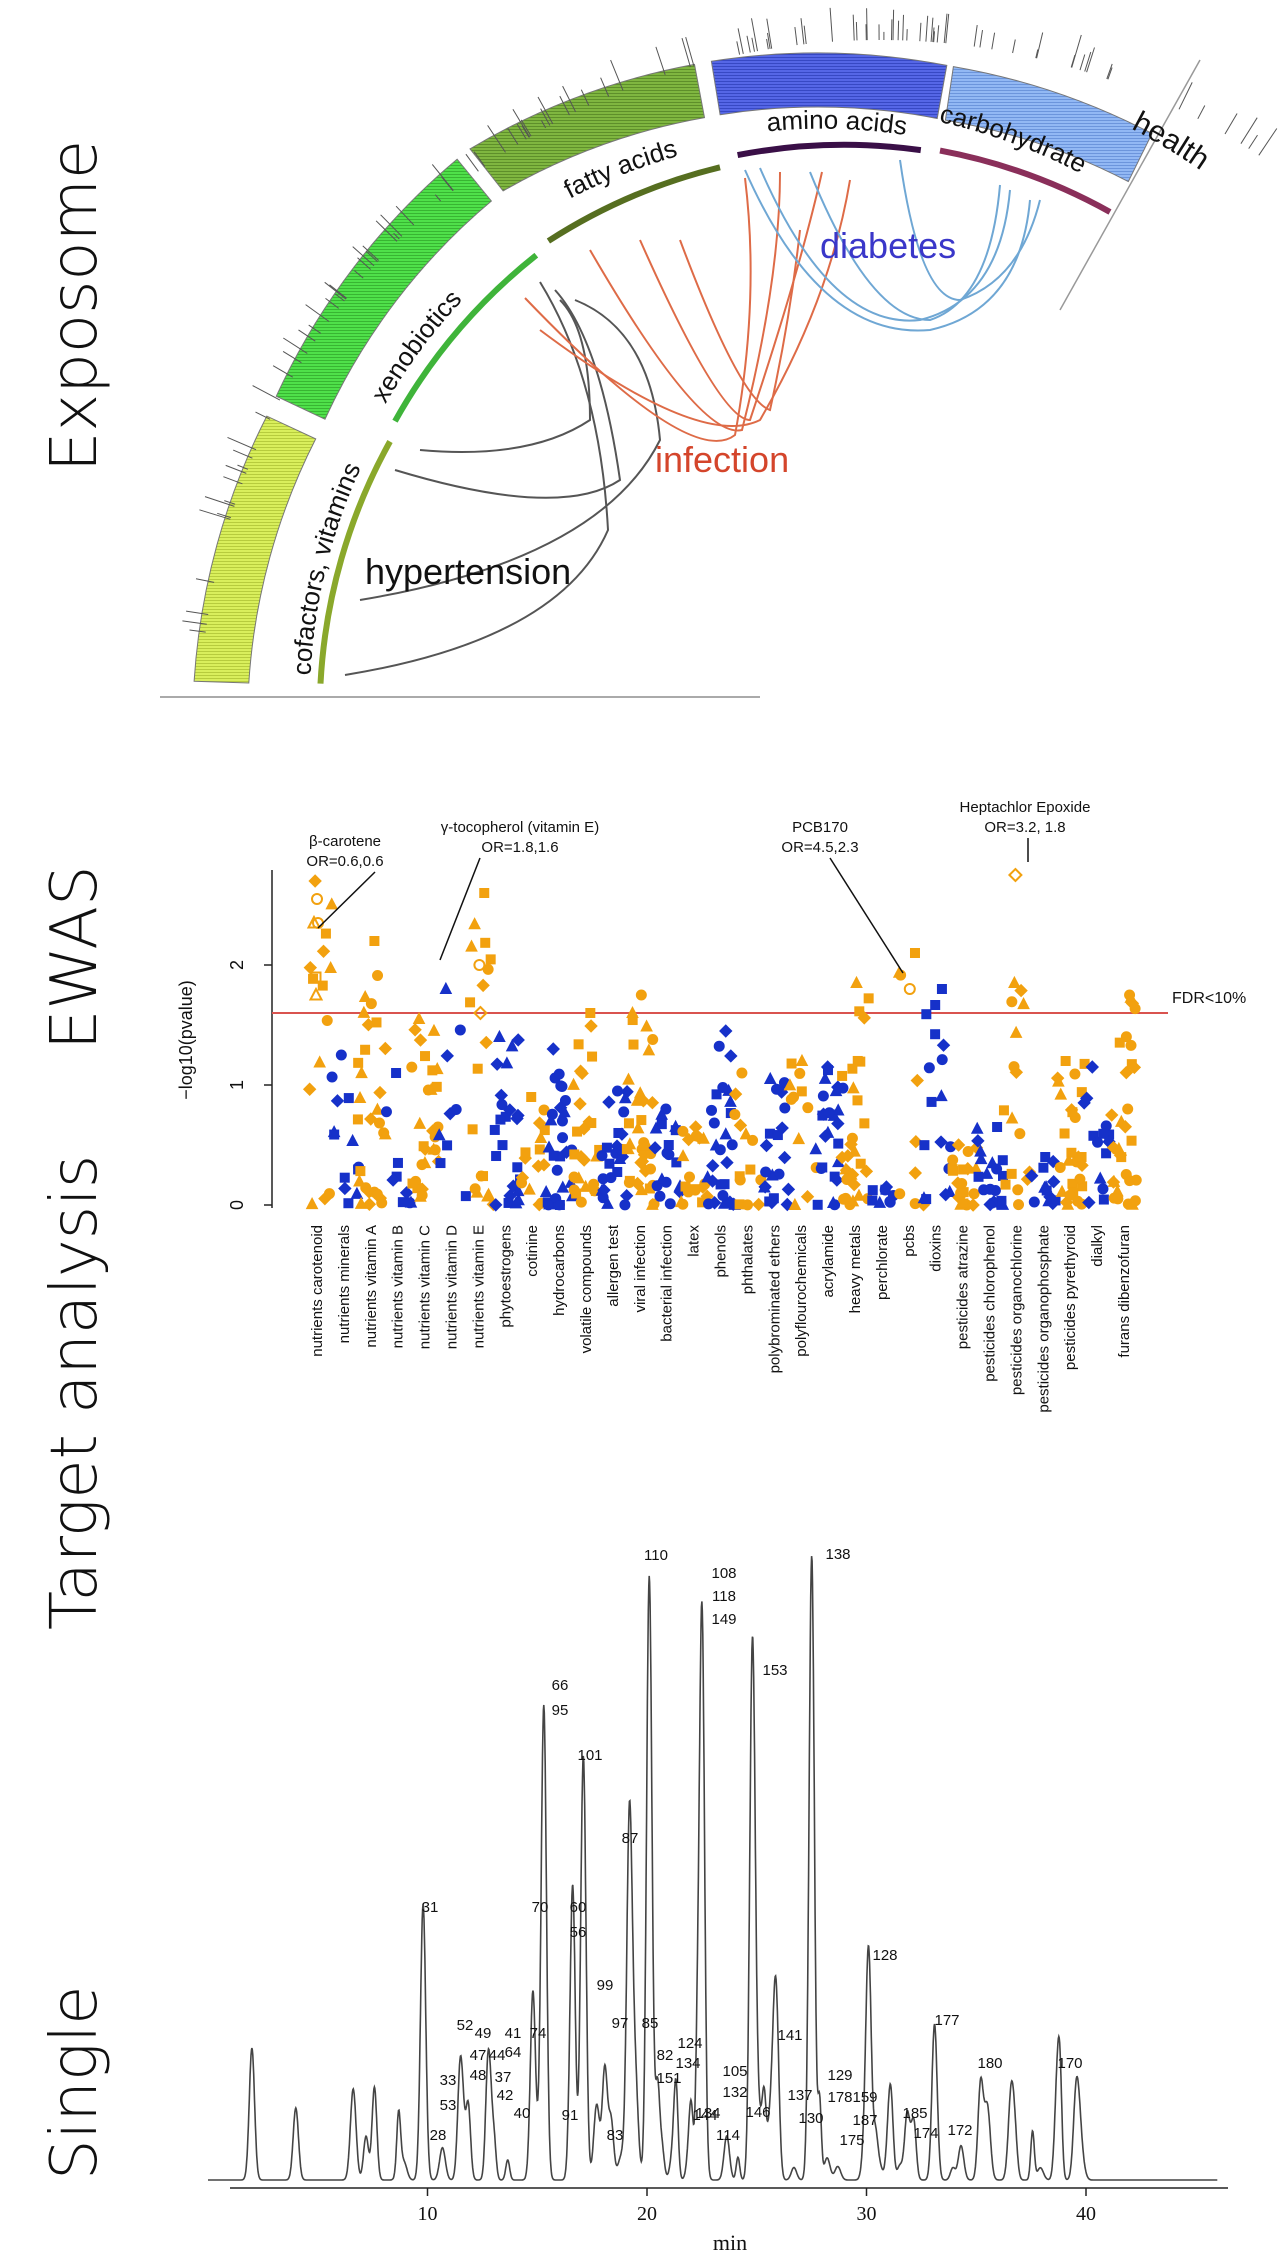  I want to click on ewas-category-label: nutrients vitamin E, so click(478, 1286).